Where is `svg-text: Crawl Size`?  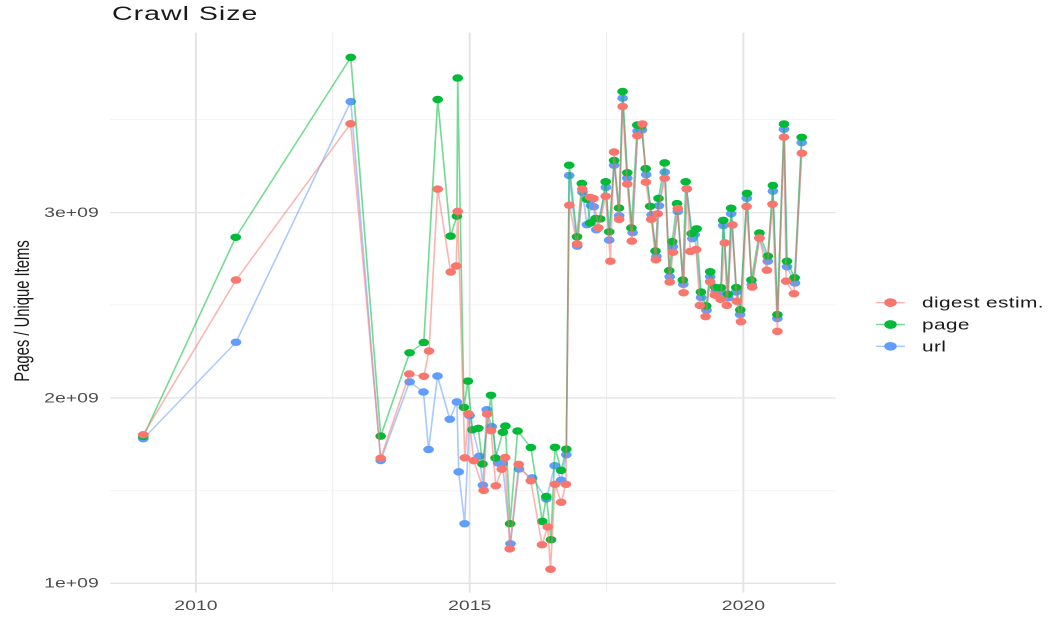
svg-text: Crawl Size is located at coordinates (185, 14).